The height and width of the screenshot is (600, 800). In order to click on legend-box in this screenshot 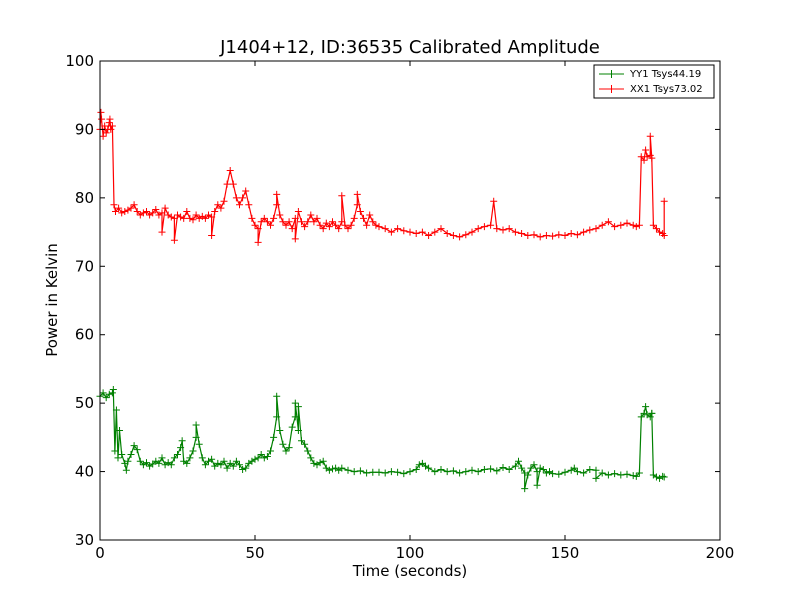, I will do `click(654, 81)`.